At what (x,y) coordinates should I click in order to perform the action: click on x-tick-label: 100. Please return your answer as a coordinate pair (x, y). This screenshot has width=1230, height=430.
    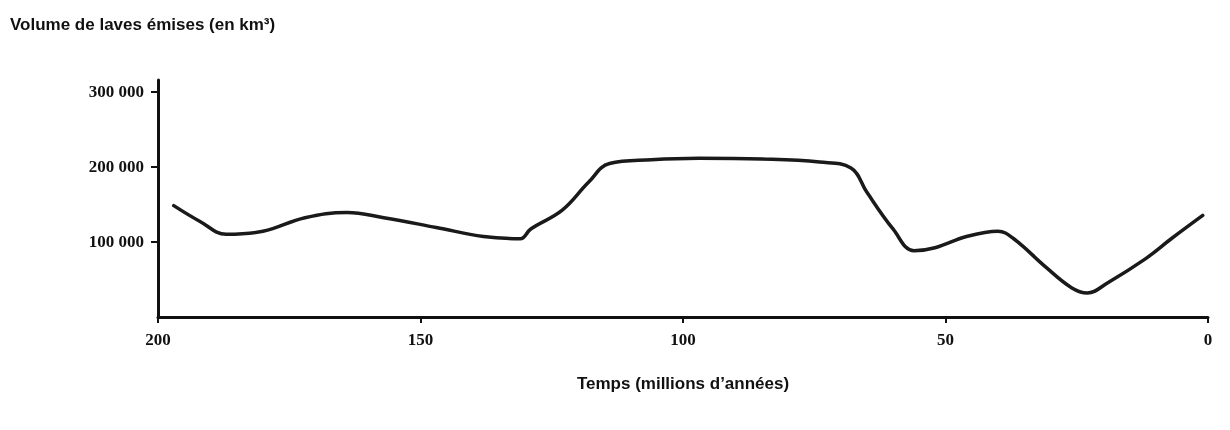
    Looking at the image, I should click on (683, 339).